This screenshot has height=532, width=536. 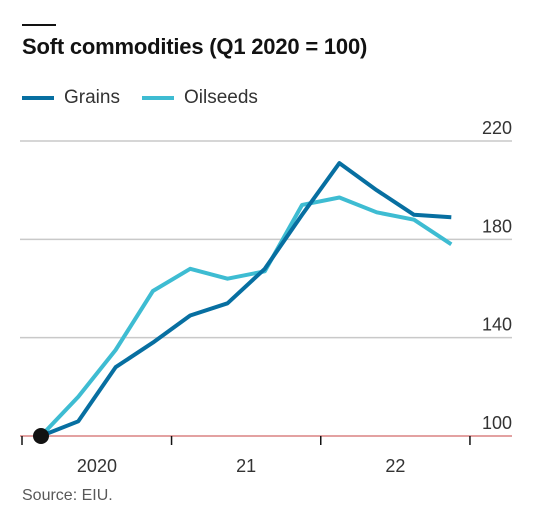 I want to click on source-note: Source: EIU., so click(x=67, y=495).